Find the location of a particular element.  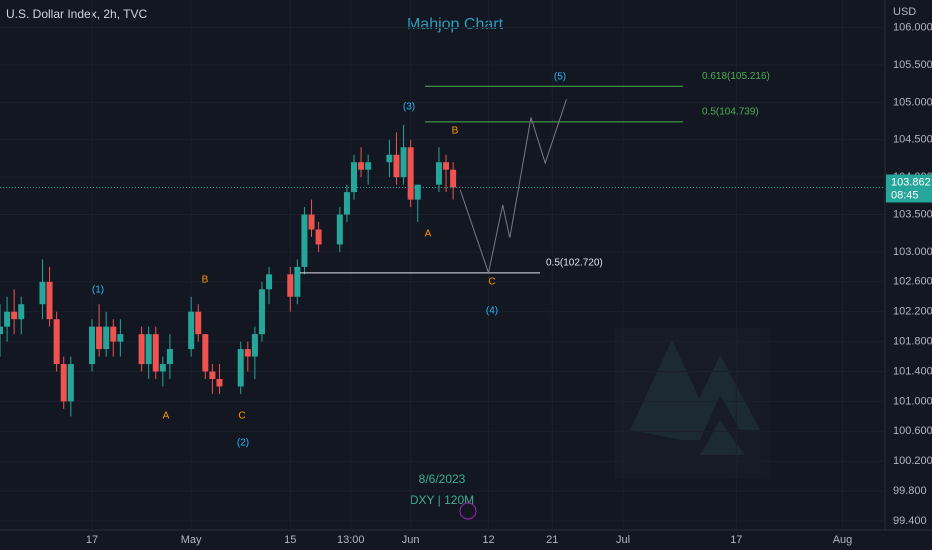

wave-label: (1) is located at coordinates (98, 290).